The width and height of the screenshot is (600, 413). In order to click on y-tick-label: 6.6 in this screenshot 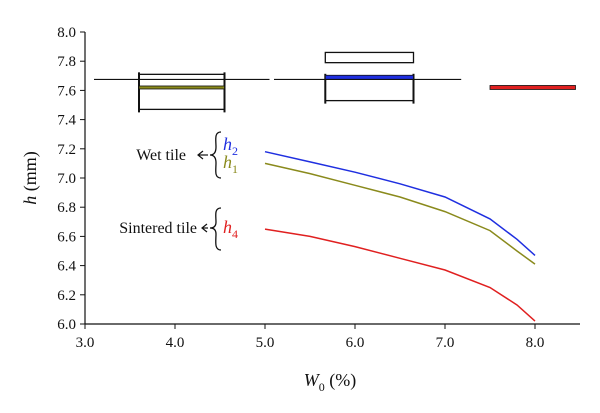, I will do `click(66, 237)`.